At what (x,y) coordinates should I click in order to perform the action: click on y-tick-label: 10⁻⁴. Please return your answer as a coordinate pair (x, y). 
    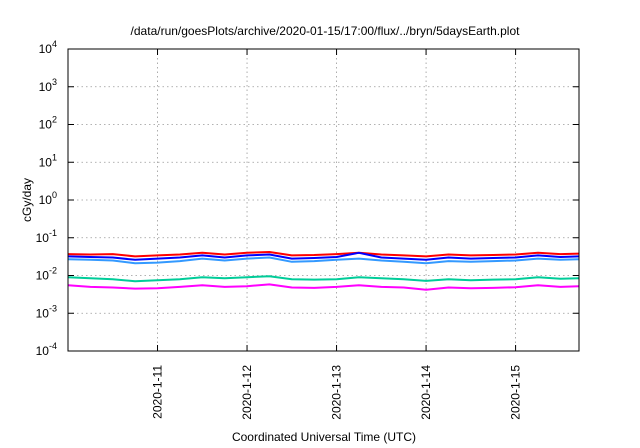
    Looking at the image, I should click on (46, 349).